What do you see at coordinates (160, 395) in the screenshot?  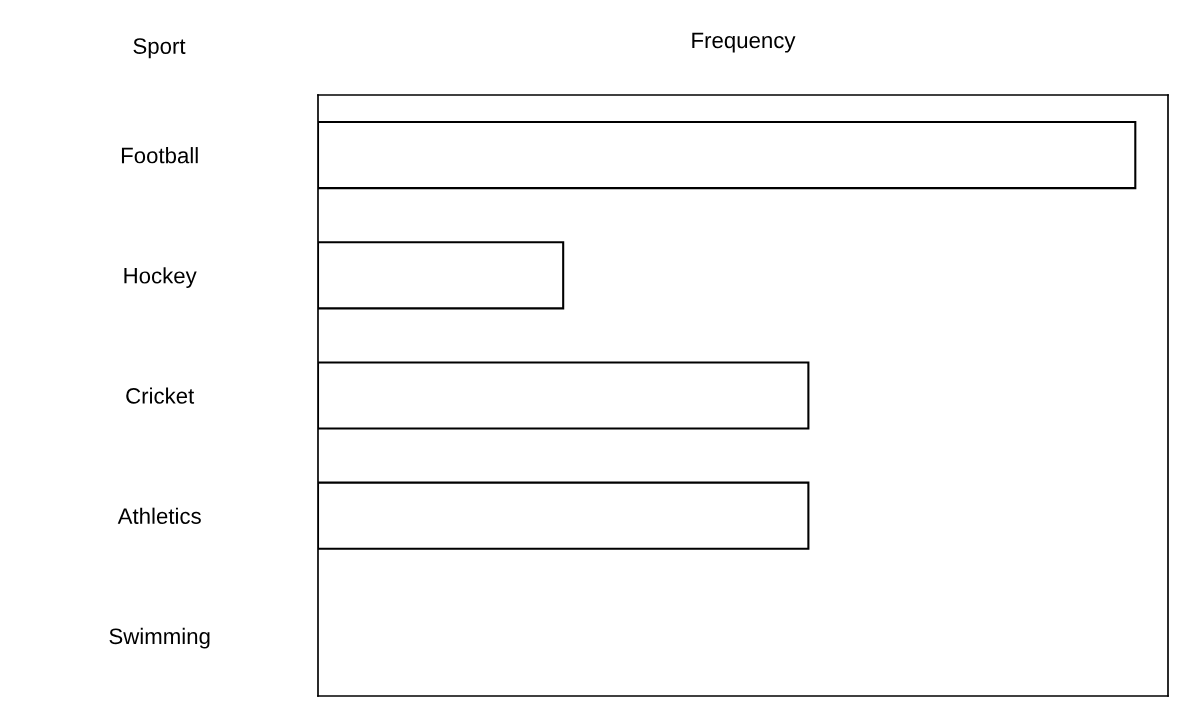 I see `y-tick-label: Cricket` at bounding box center [160, 395].